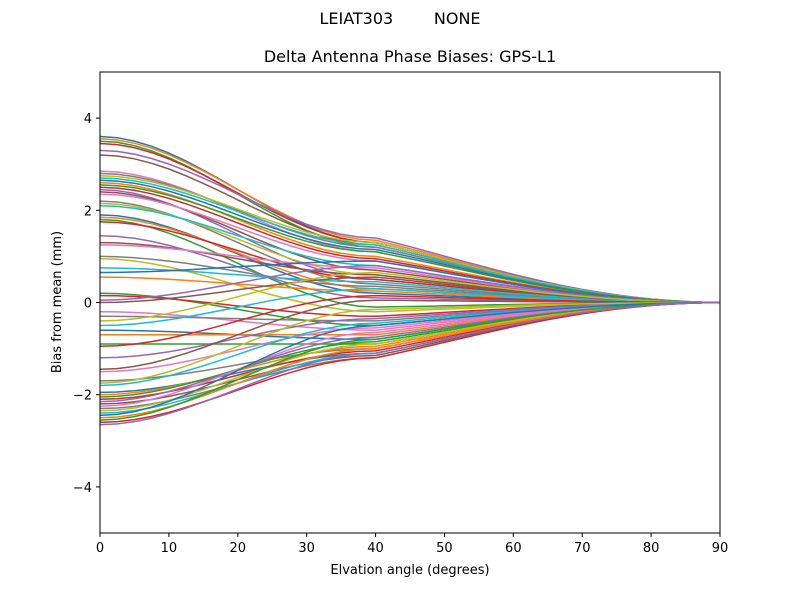  Describe the element at coordinates (88, 211) in the screenshot. I see `y-tick-label: 2` at that location.